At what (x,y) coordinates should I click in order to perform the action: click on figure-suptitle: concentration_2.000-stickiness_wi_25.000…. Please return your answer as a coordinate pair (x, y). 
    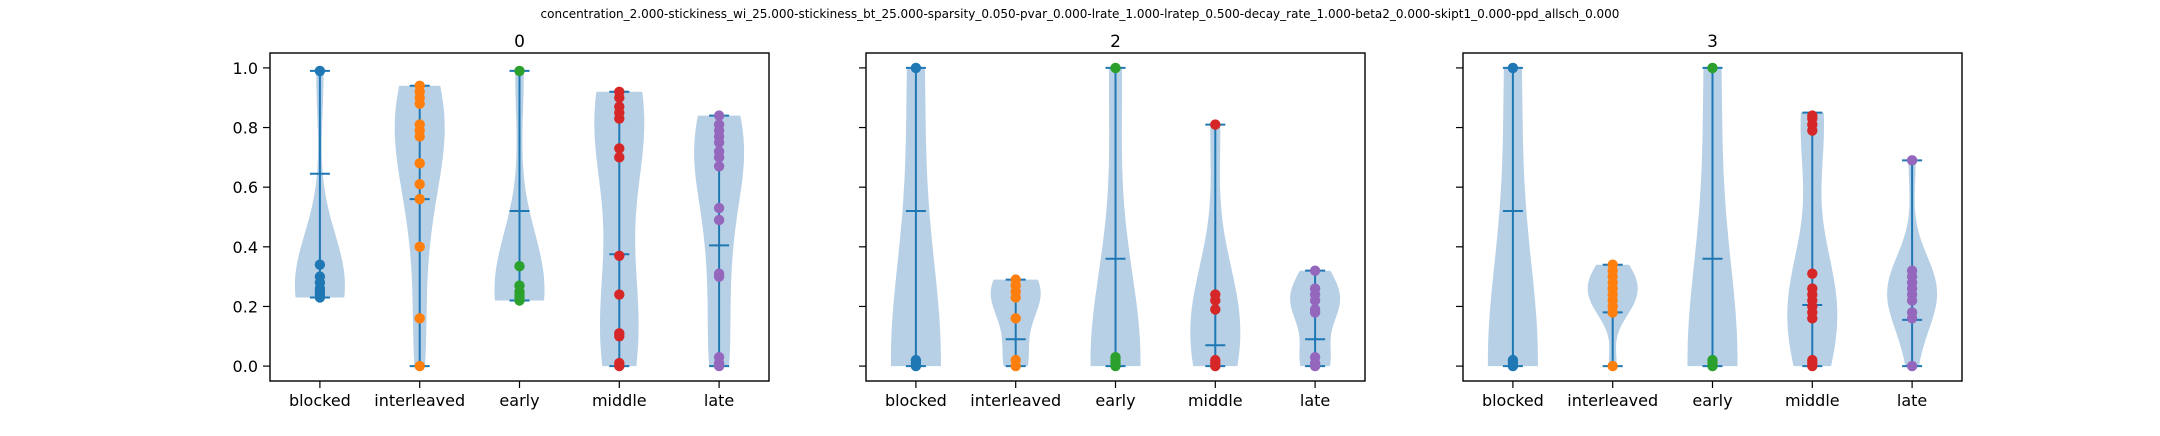
    Looking at the image, I should click on (1080, 14).